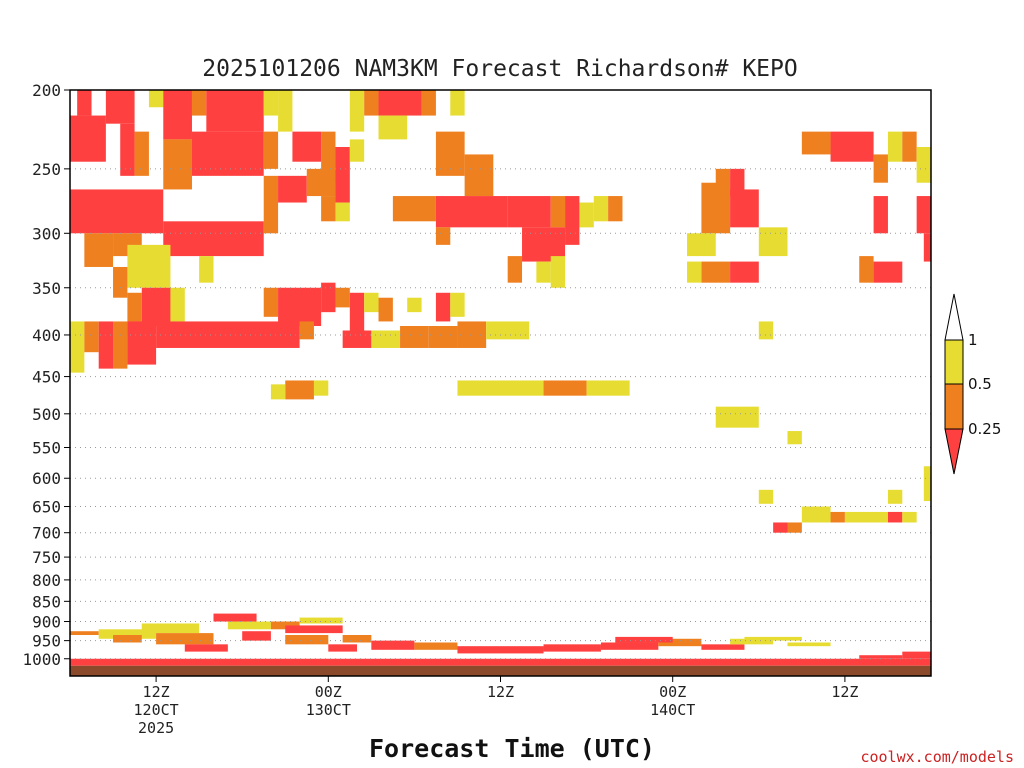 The width and height of the screenshot is (1024, 768). What do you see at coordinates (46, 90) in the screenshot?
I see `y-tick-label: 200` at bounding box center [46, 90].